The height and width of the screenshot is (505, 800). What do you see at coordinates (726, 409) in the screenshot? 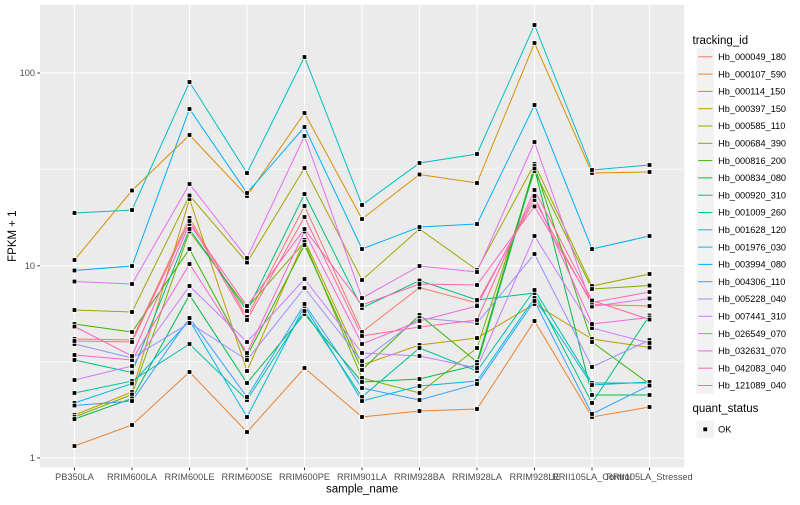
I see `svg-text: quant_status` at bounding box center [726, 409].